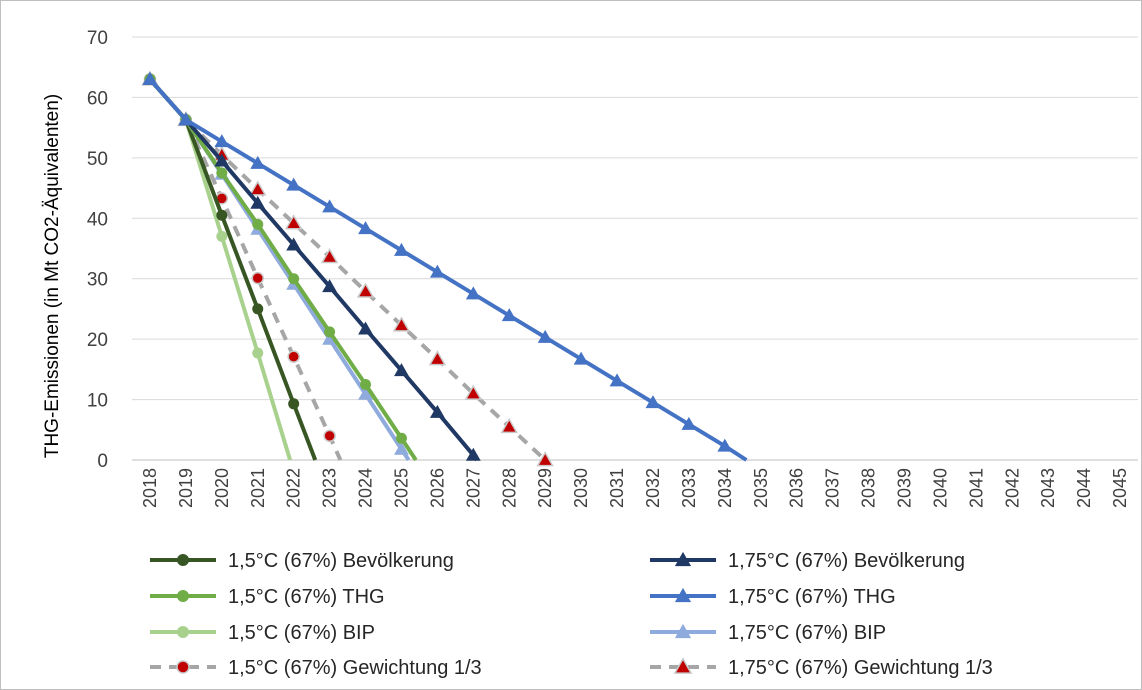 This screenshot has width=1142, height=690. Describe the element at coordinates (306, 597) in the screenshot. I see `legend-label: 1,5°C (67%) THG` at that location.